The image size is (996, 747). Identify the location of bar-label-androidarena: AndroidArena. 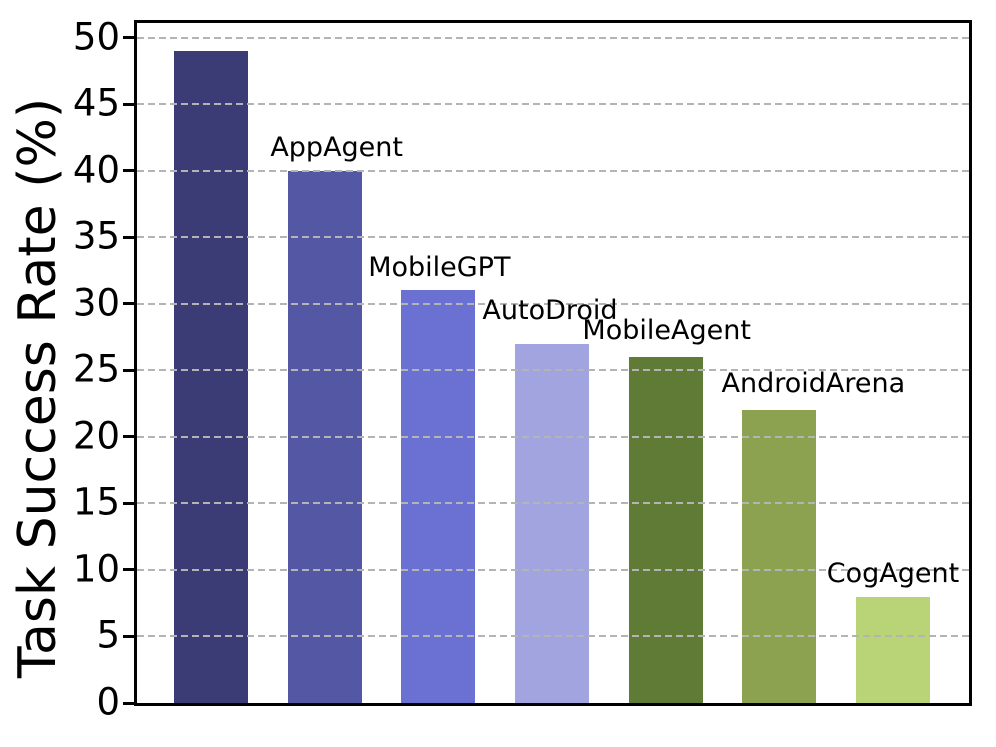
(813, 383).